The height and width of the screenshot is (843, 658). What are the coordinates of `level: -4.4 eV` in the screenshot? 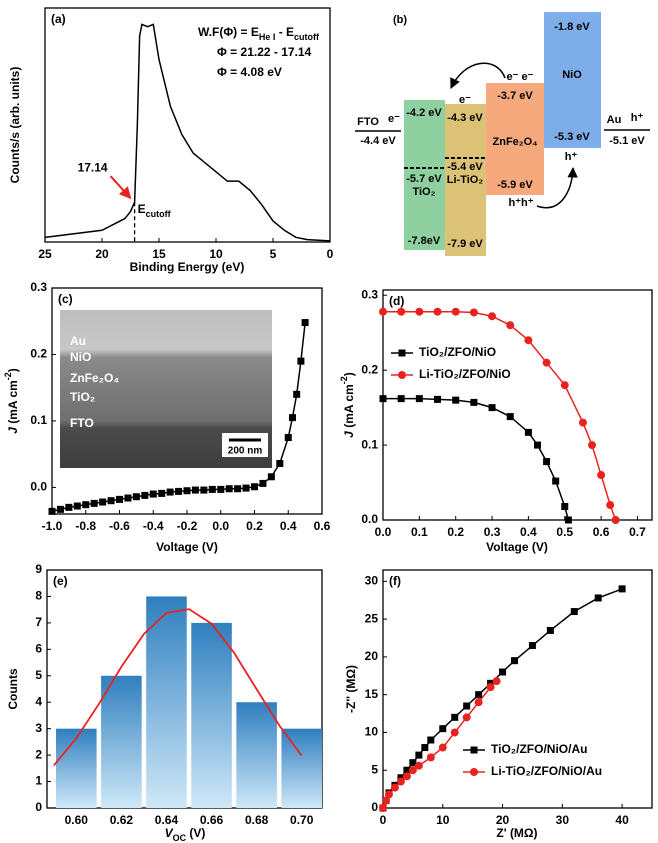 It's located at (378, 141).